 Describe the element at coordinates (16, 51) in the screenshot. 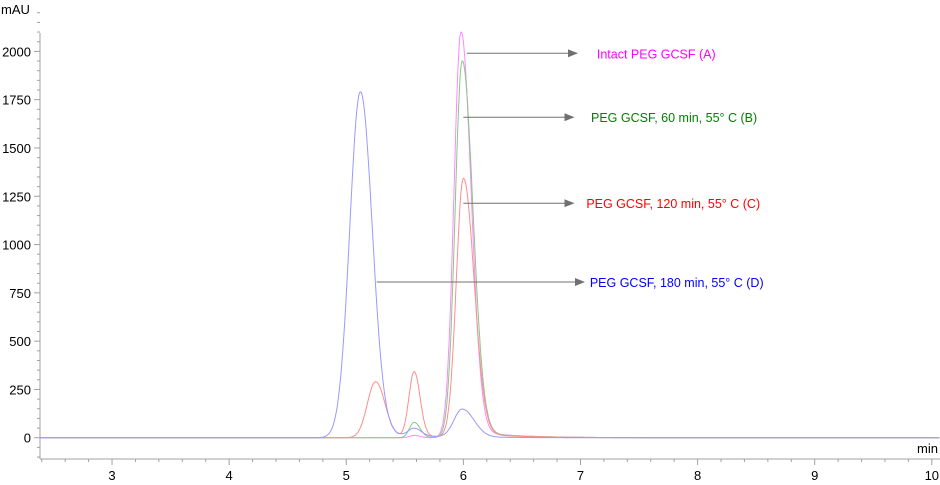

I see `y-tick-label: 2000` at that location.